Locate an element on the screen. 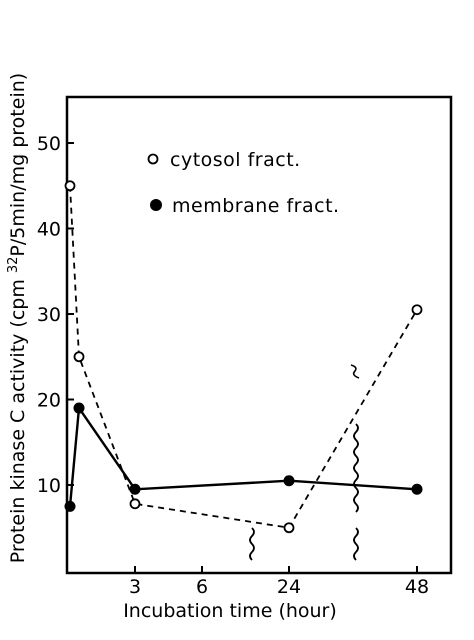 The height and width of the screenshot is (640, 474). x-tick-label: 6 is located at coordinates (202, 587).